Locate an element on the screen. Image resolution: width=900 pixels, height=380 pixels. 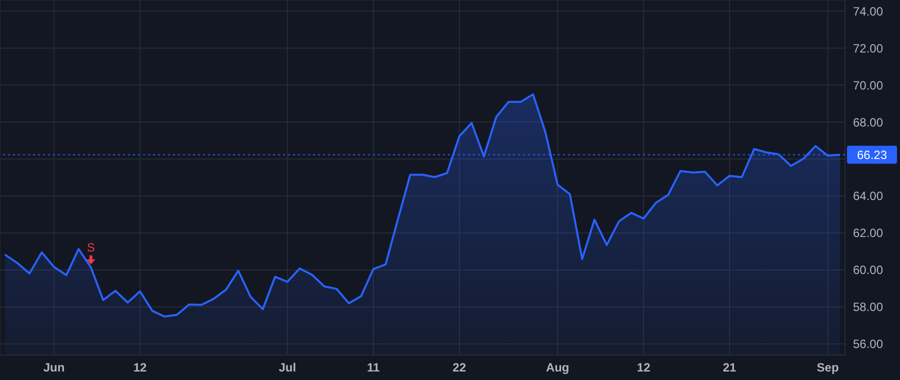
x-tick-label: 22 is located at coordinates (459, 367).